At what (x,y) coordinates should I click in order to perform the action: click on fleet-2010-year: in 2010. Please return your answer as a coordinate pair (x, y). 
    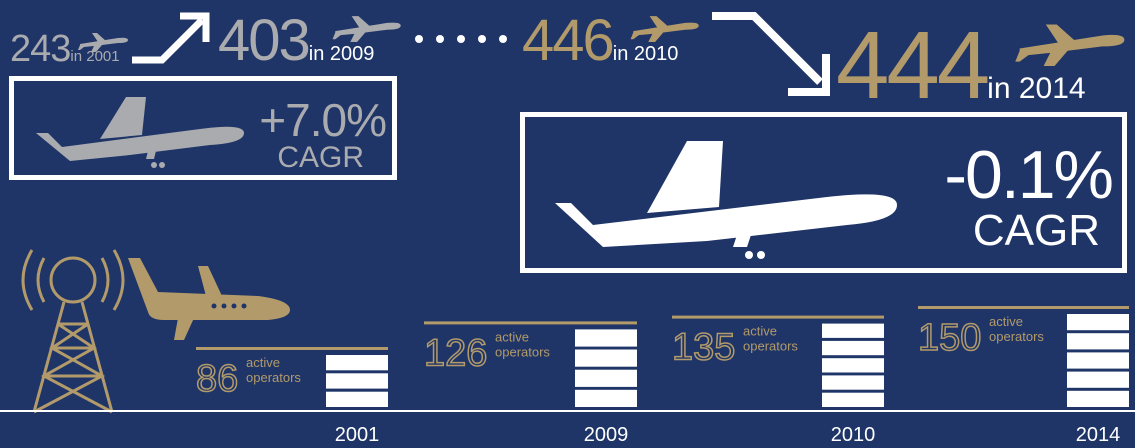
    Looking at the image, I should click on (645, 54).